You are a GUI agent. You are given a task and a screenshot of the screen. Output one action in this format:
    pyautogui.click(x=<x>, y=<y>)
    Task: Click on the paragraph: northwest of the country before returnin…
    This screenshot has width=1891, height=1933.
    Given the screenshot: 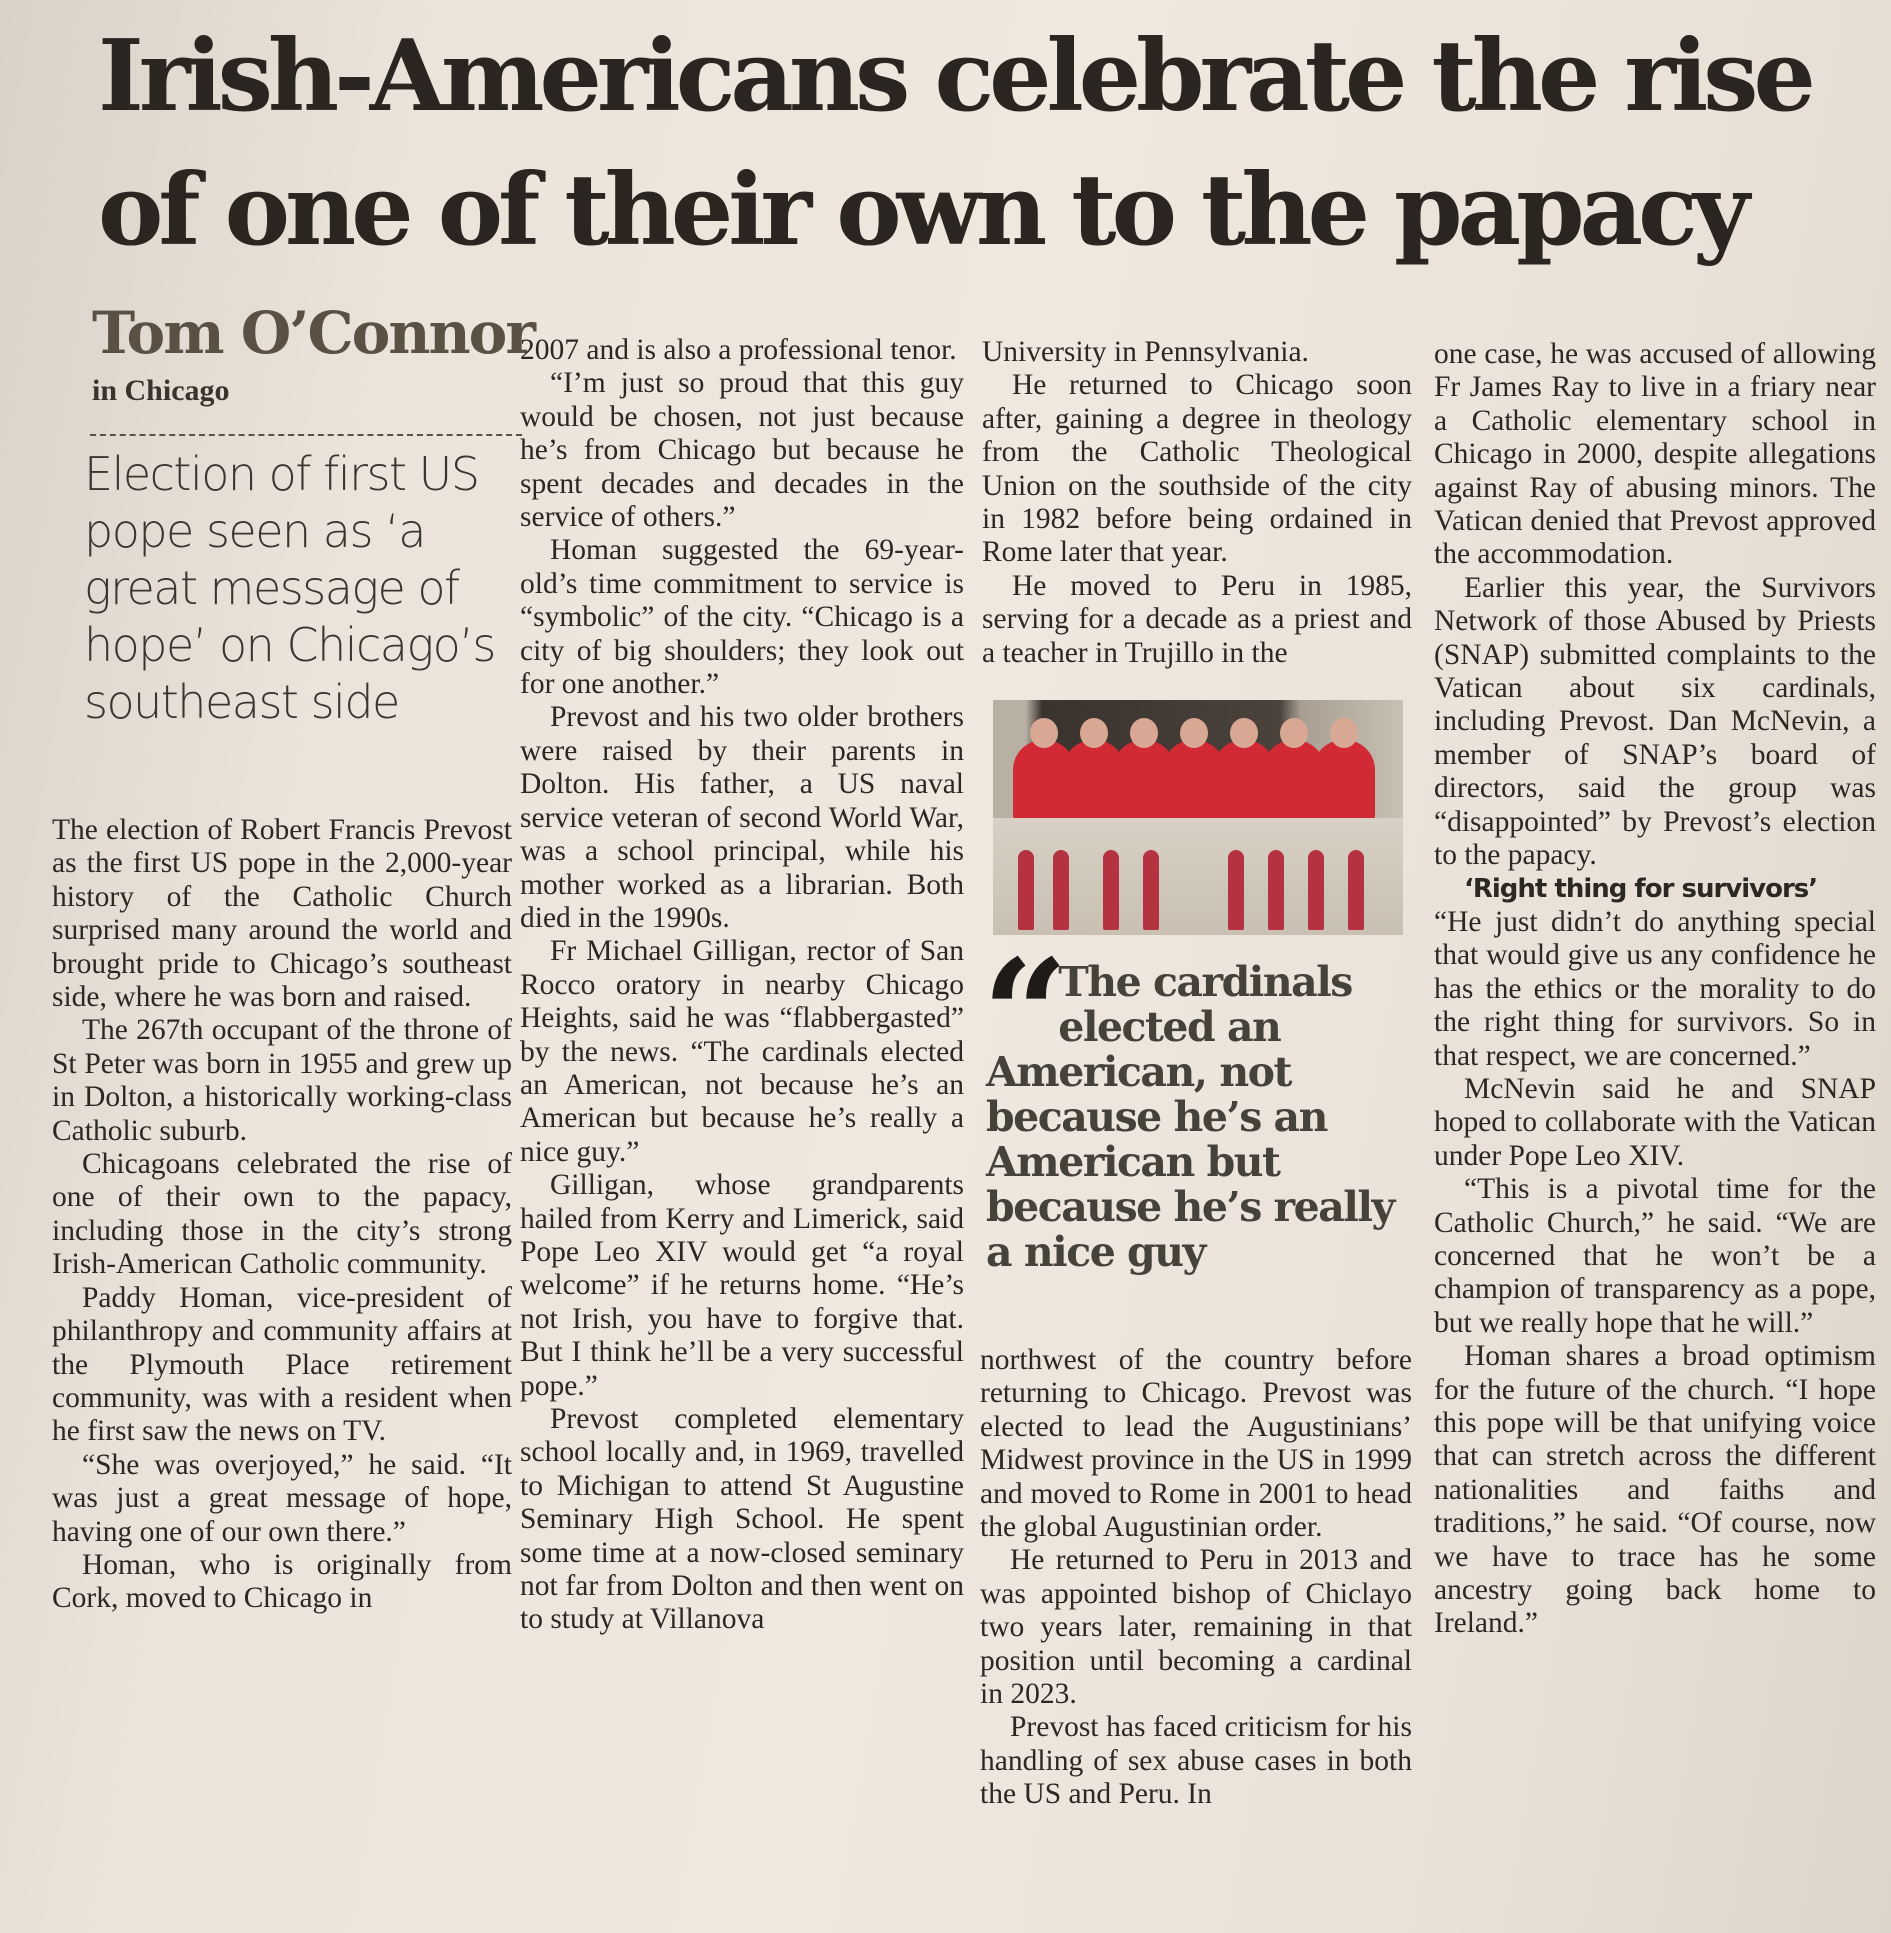 What is the action you would take?
    pyautogui.click(x=1196, y=1444)
    